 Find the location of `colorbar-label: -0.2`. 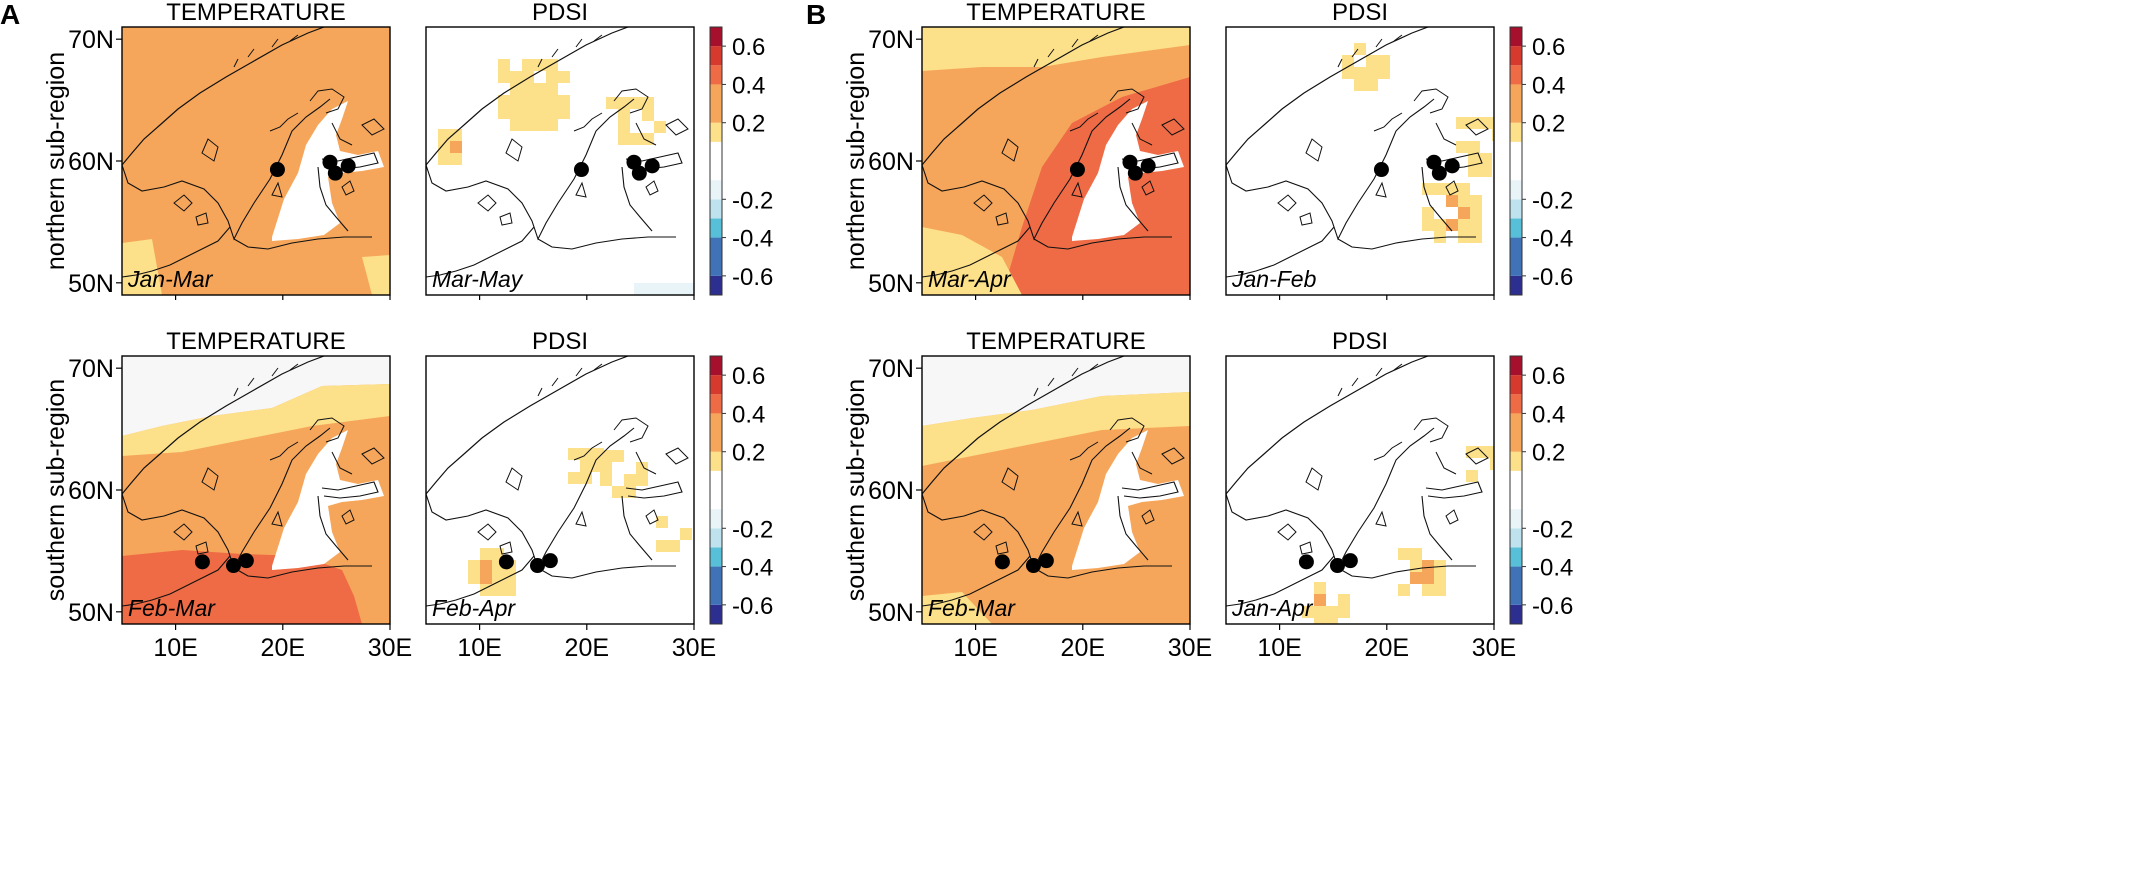

colorbar-label: -0.2 is located at coordinates (1552, 529).